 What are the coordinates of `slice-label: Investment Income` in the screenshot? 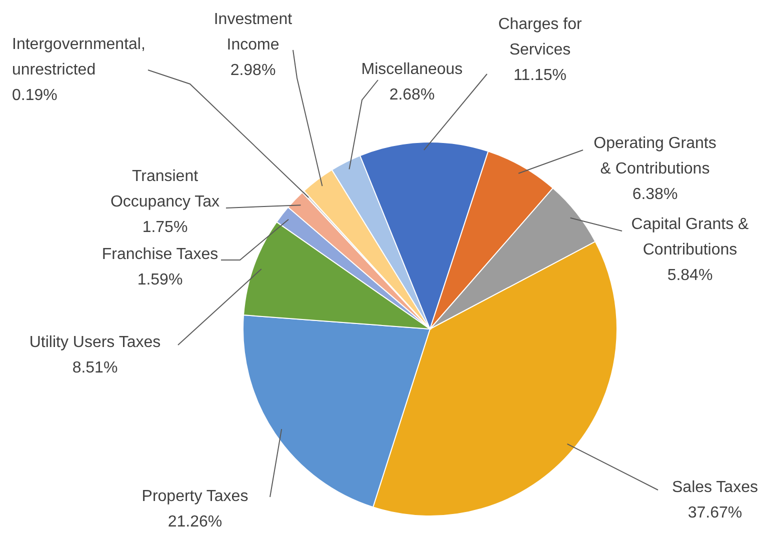 It's located at (253, 32).